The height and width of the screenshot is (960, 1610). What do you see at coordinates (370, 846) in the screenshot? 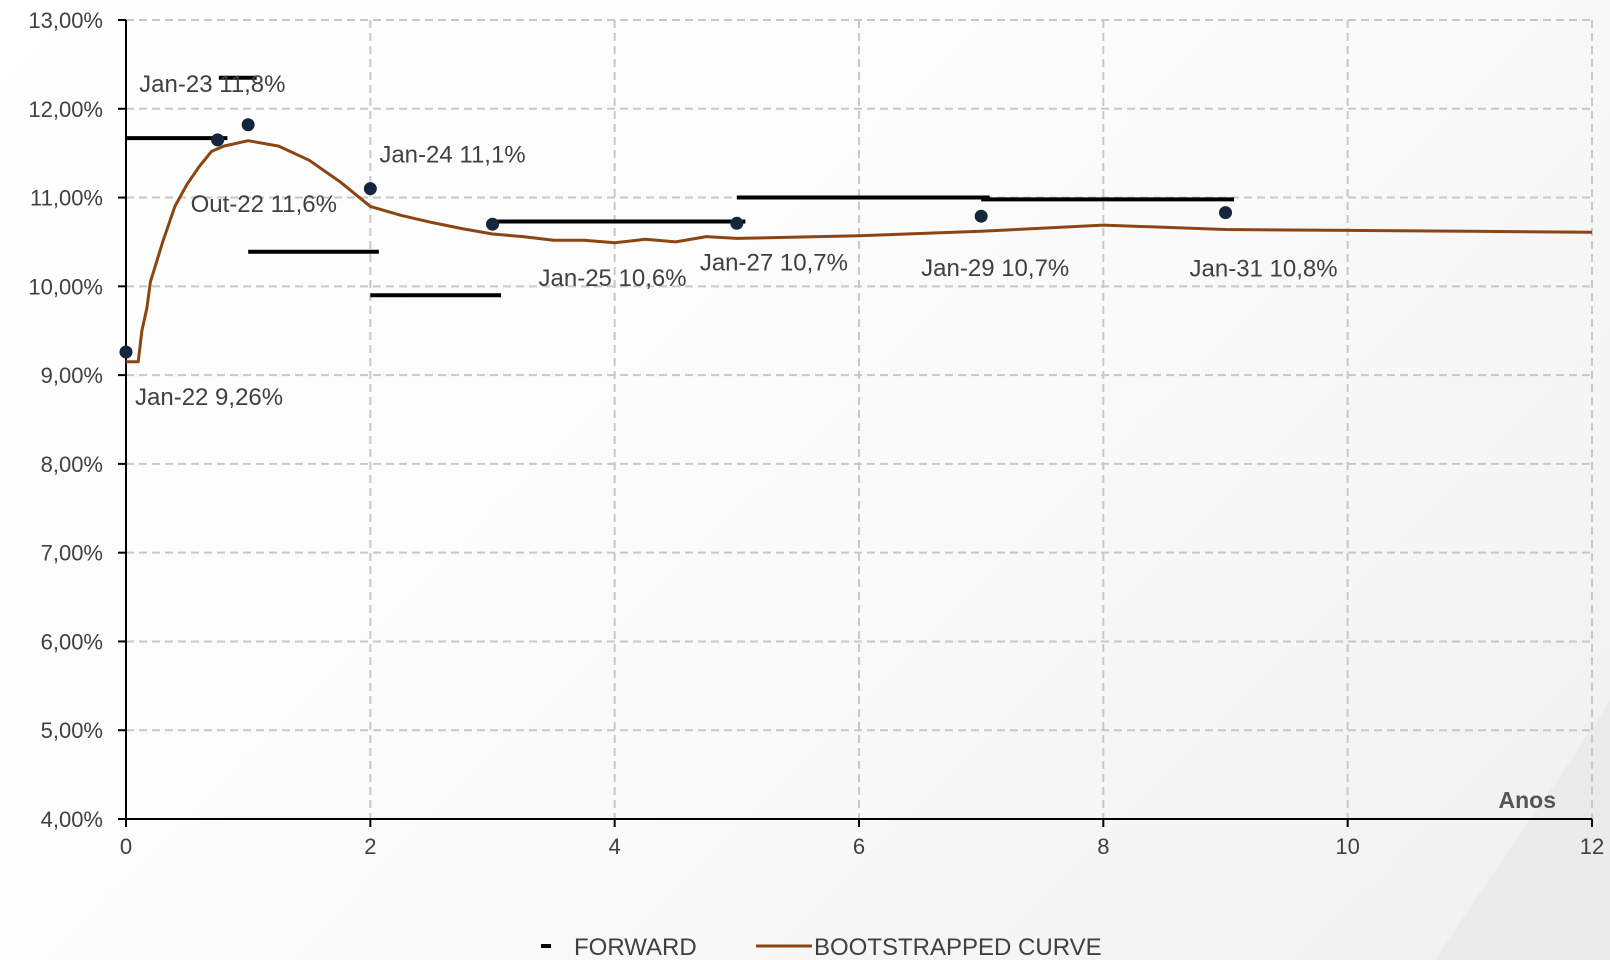
I see `x-tick-label: 2` at bounding box center [370, 846].